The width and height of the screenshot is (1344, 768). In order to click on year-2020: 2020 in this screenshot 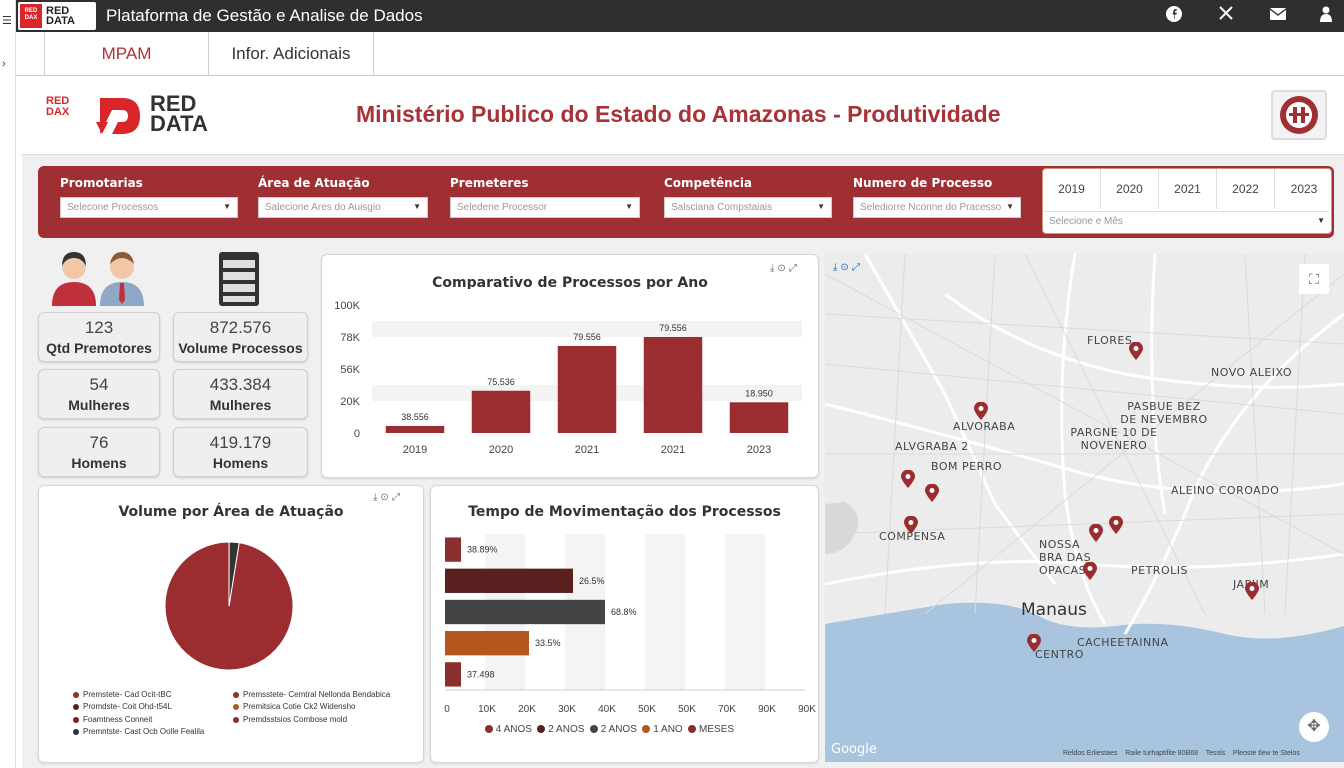, I will do `click(1130, 189)`.